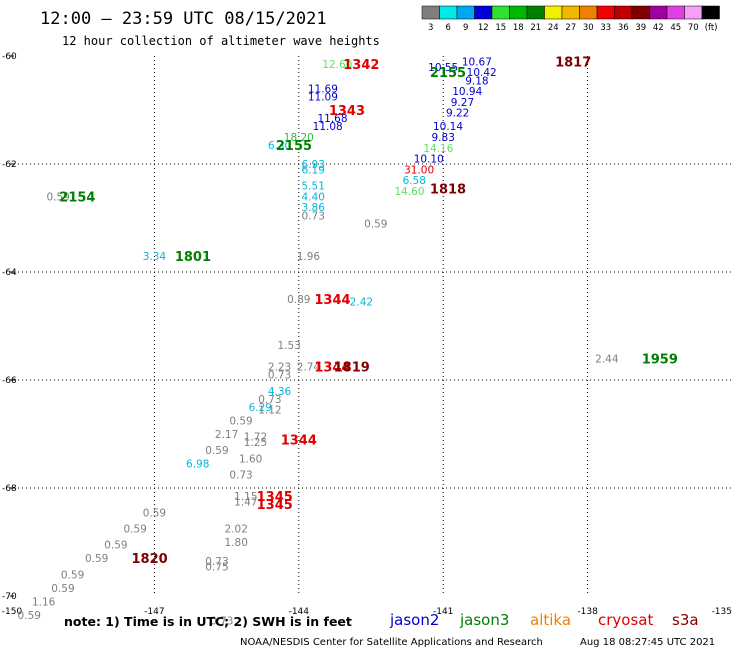 Image resolution: width=740 pixels, height=650 pixels. Describe the element at coordinates (625, 620) in the screenshot. I see `satellite-legend-cryosat: cryosat` at that location.